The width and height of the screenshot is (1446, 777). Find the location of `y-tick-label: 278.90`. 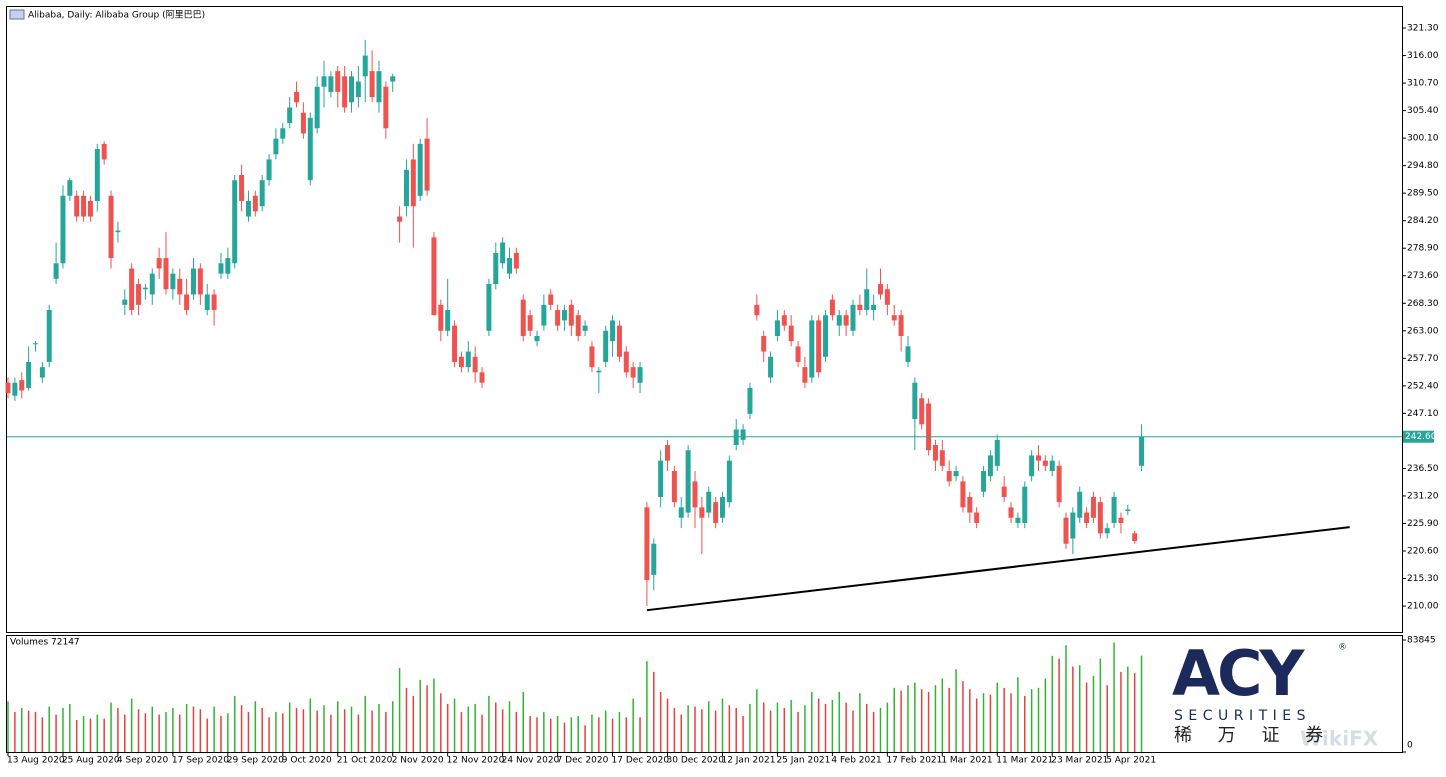

y-tick-label: 278.90 is located at coordinates (1423, 249).